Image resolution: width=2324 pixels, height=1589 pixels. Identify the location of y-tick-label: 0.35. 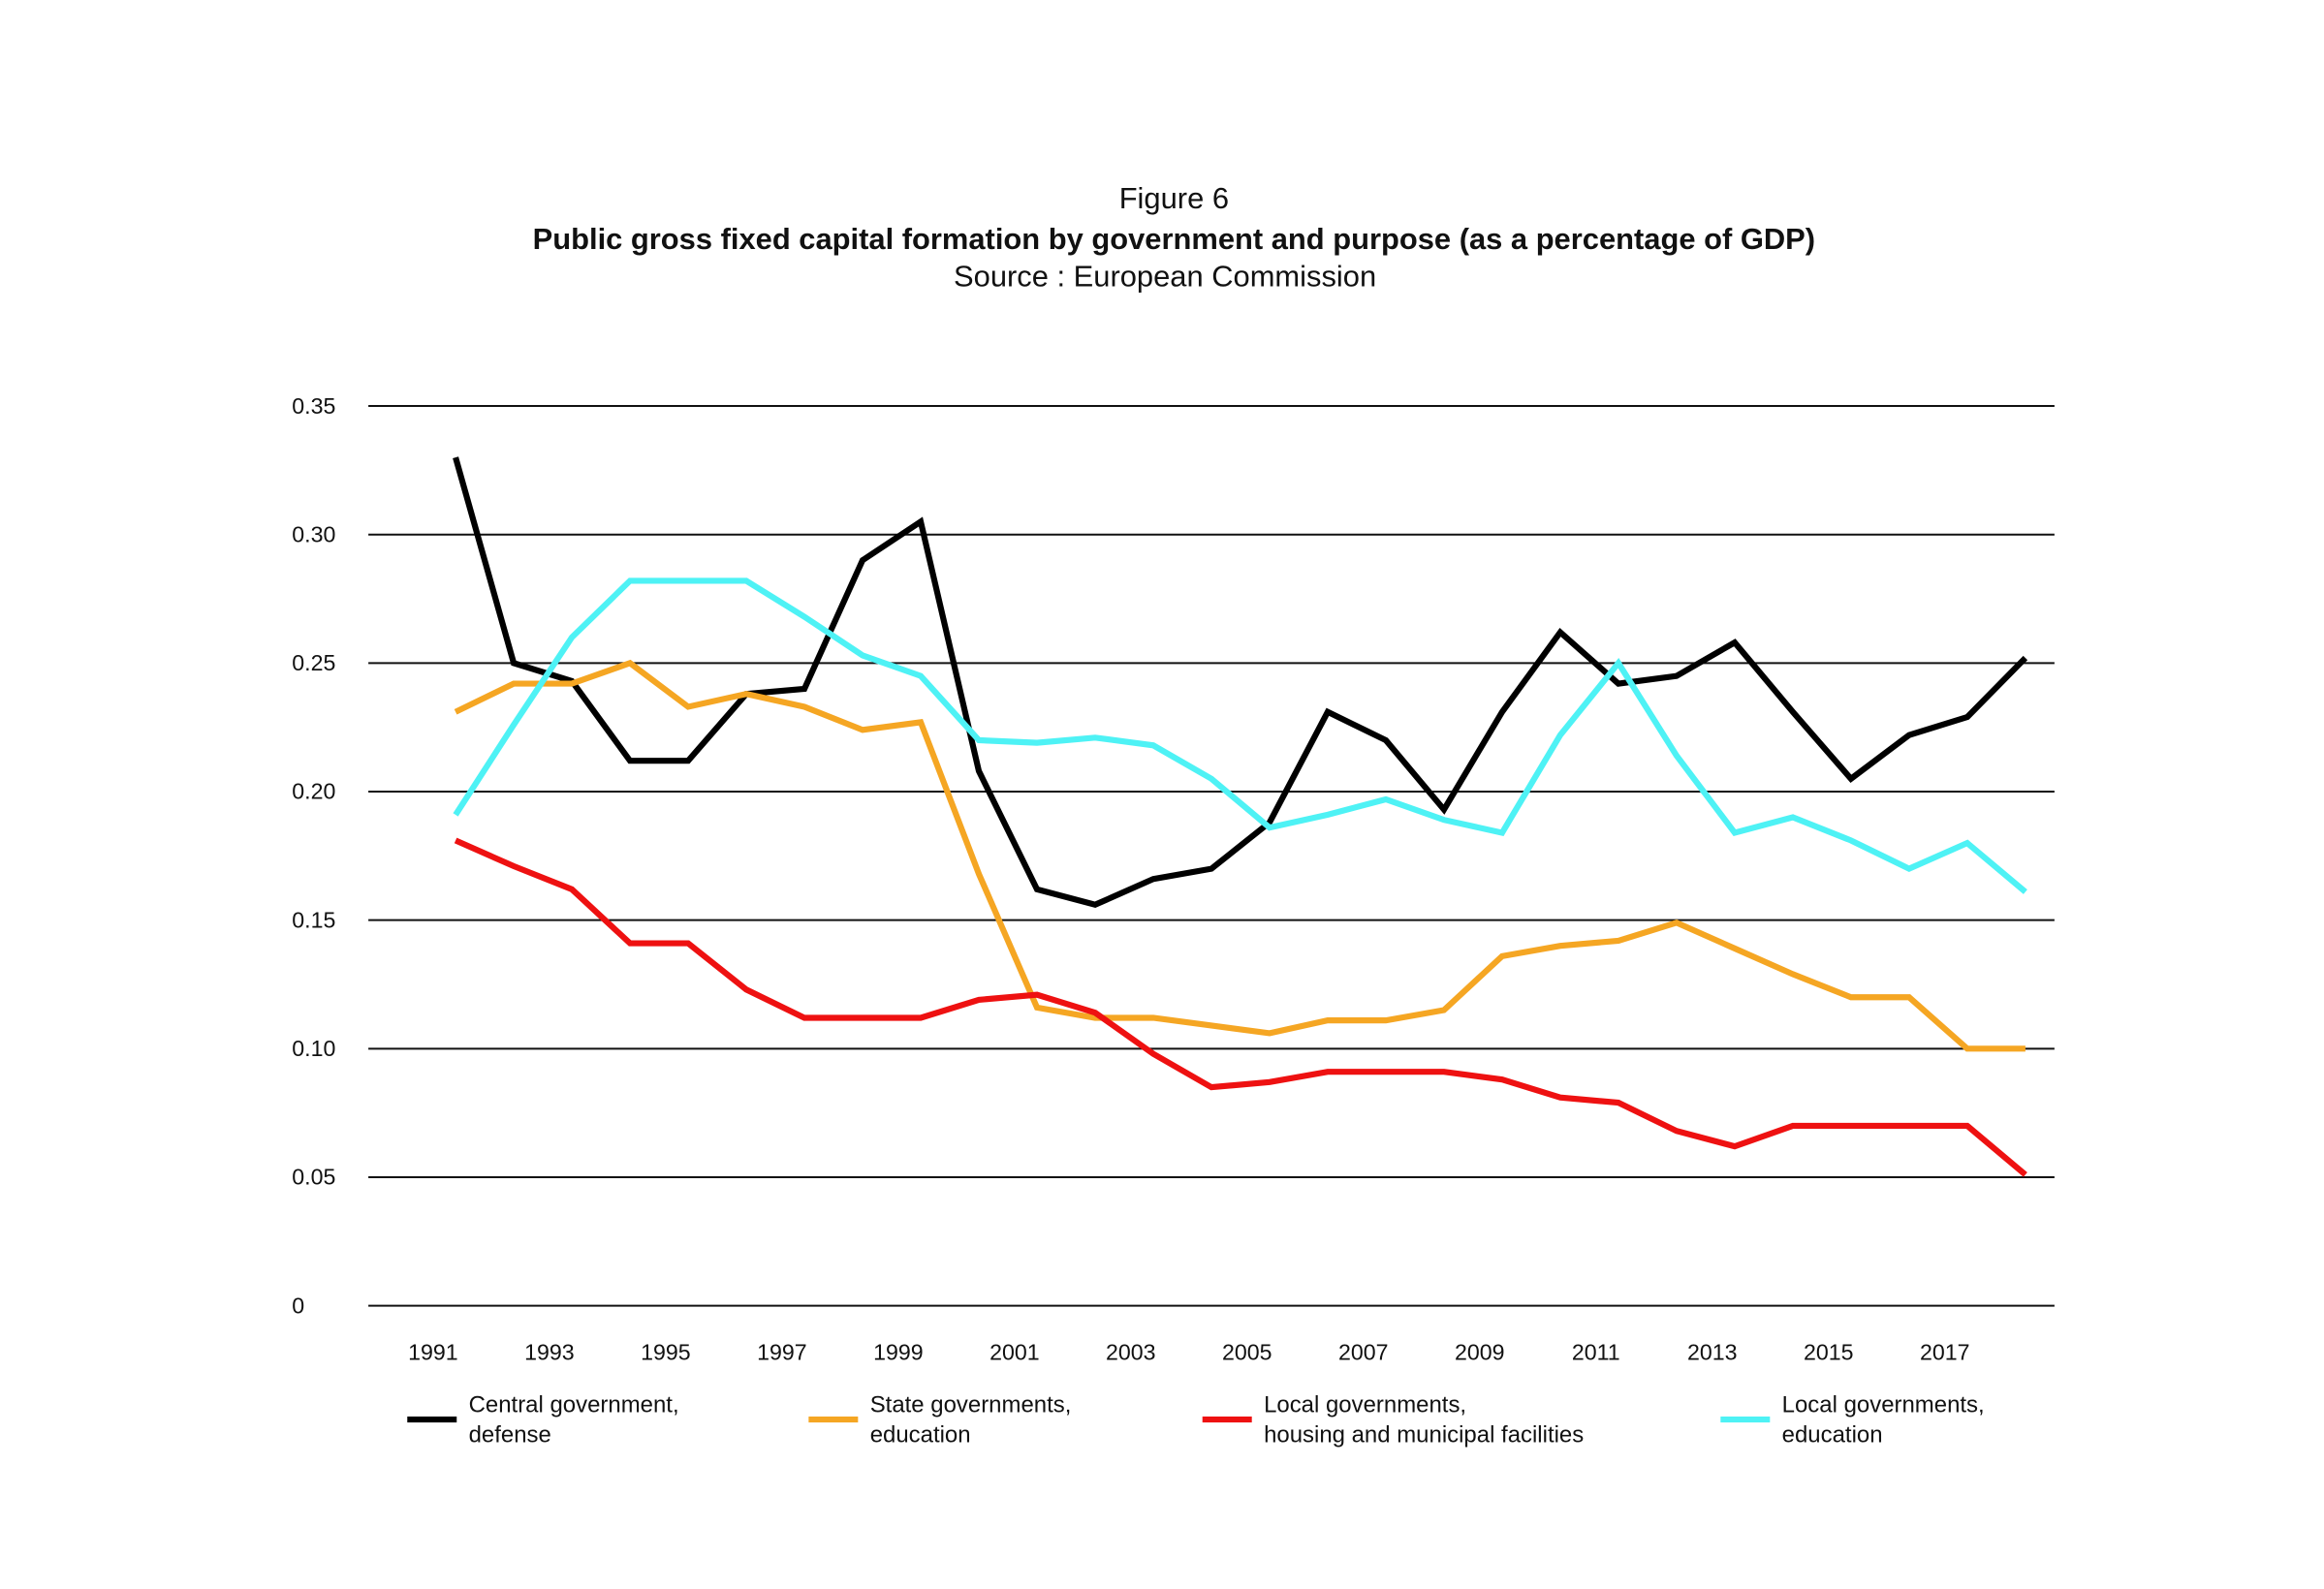
(314, 406).